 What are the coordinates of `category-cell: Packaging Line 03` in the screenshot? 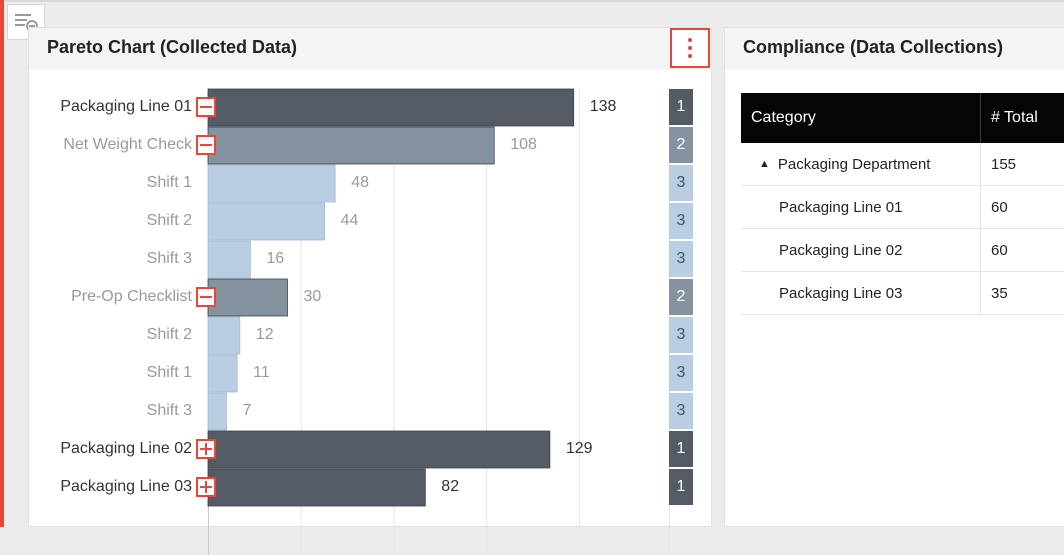 It's located at (861, 293).